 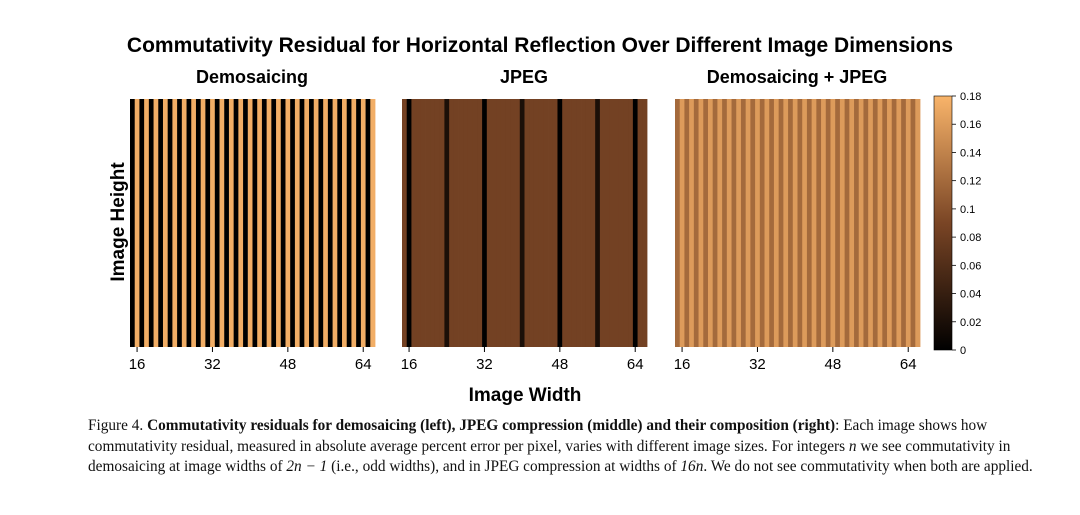 I want to click on caption-expr-2: 16n, so click(x=692, y=466).